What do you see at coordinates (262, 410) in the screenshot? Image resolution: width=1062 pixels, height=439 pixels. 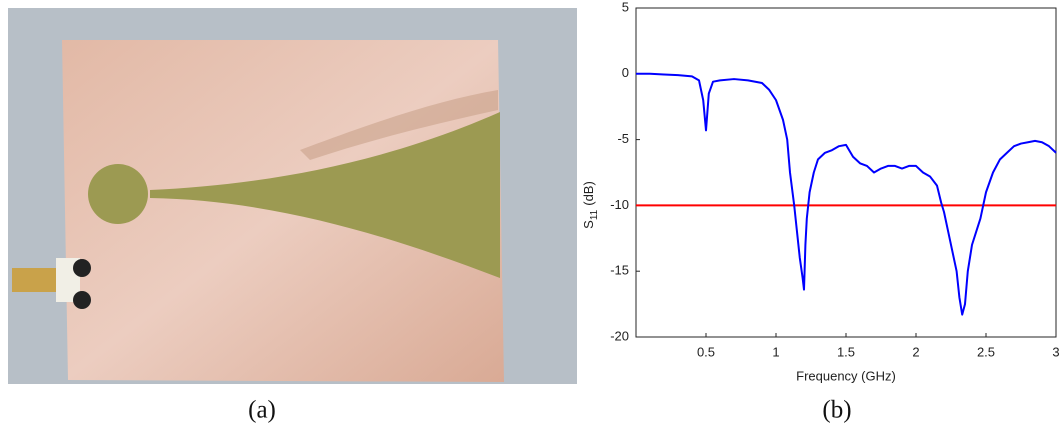 I see `caption: (a)` at bounding box center [262, 410].